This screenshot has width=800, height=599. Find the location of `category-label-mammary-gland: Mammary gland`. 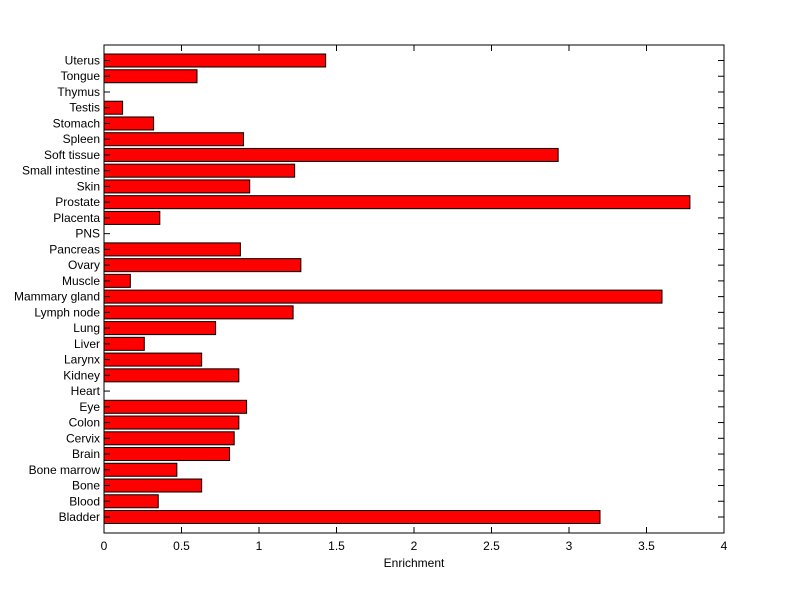

category-label-mammary-gland: Mammary gland is located at coordinates (57, 297).